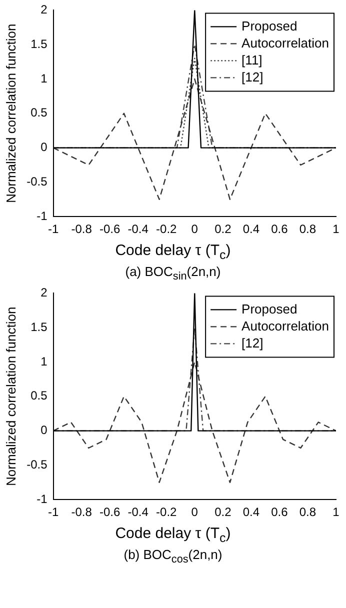 This screenshot has height=608, width=346. Describe the element at coordinates (173, 556) in the screenshot. I see `text: (b) BOC$_{cos}$(2n,n)` at that location.